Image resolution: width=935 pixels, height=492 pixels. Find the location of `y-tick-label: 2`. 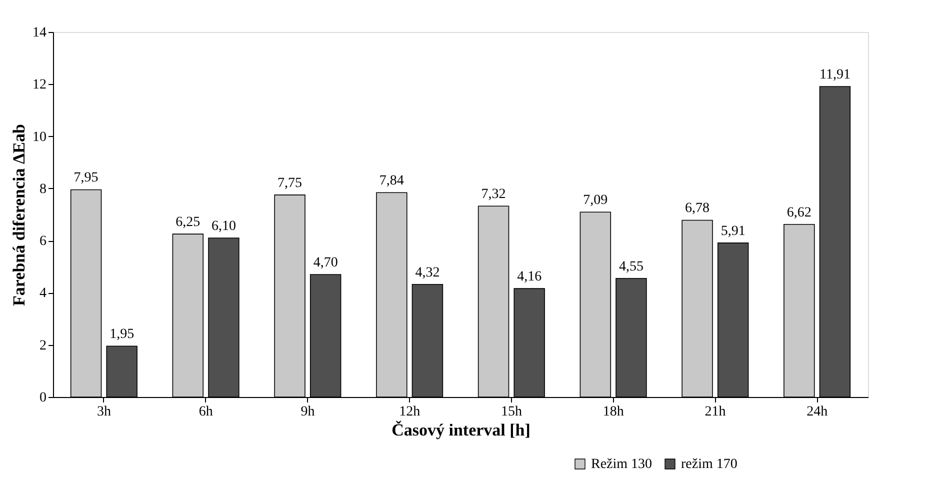

y-tick-label: 2 is located at coordinates (43, 346).